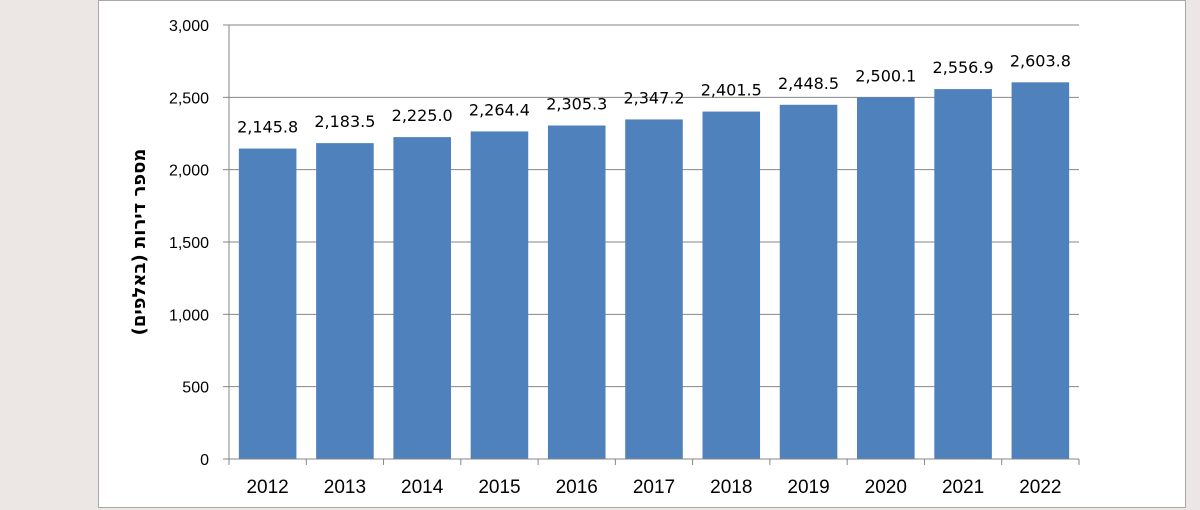 This screenshot has width=1200, height=510. What do you see at coordinates (139, 242) in the screenshot?
I see `y-axis-label: מספר דירות (באלפים)` at bounding box center [139, 242].